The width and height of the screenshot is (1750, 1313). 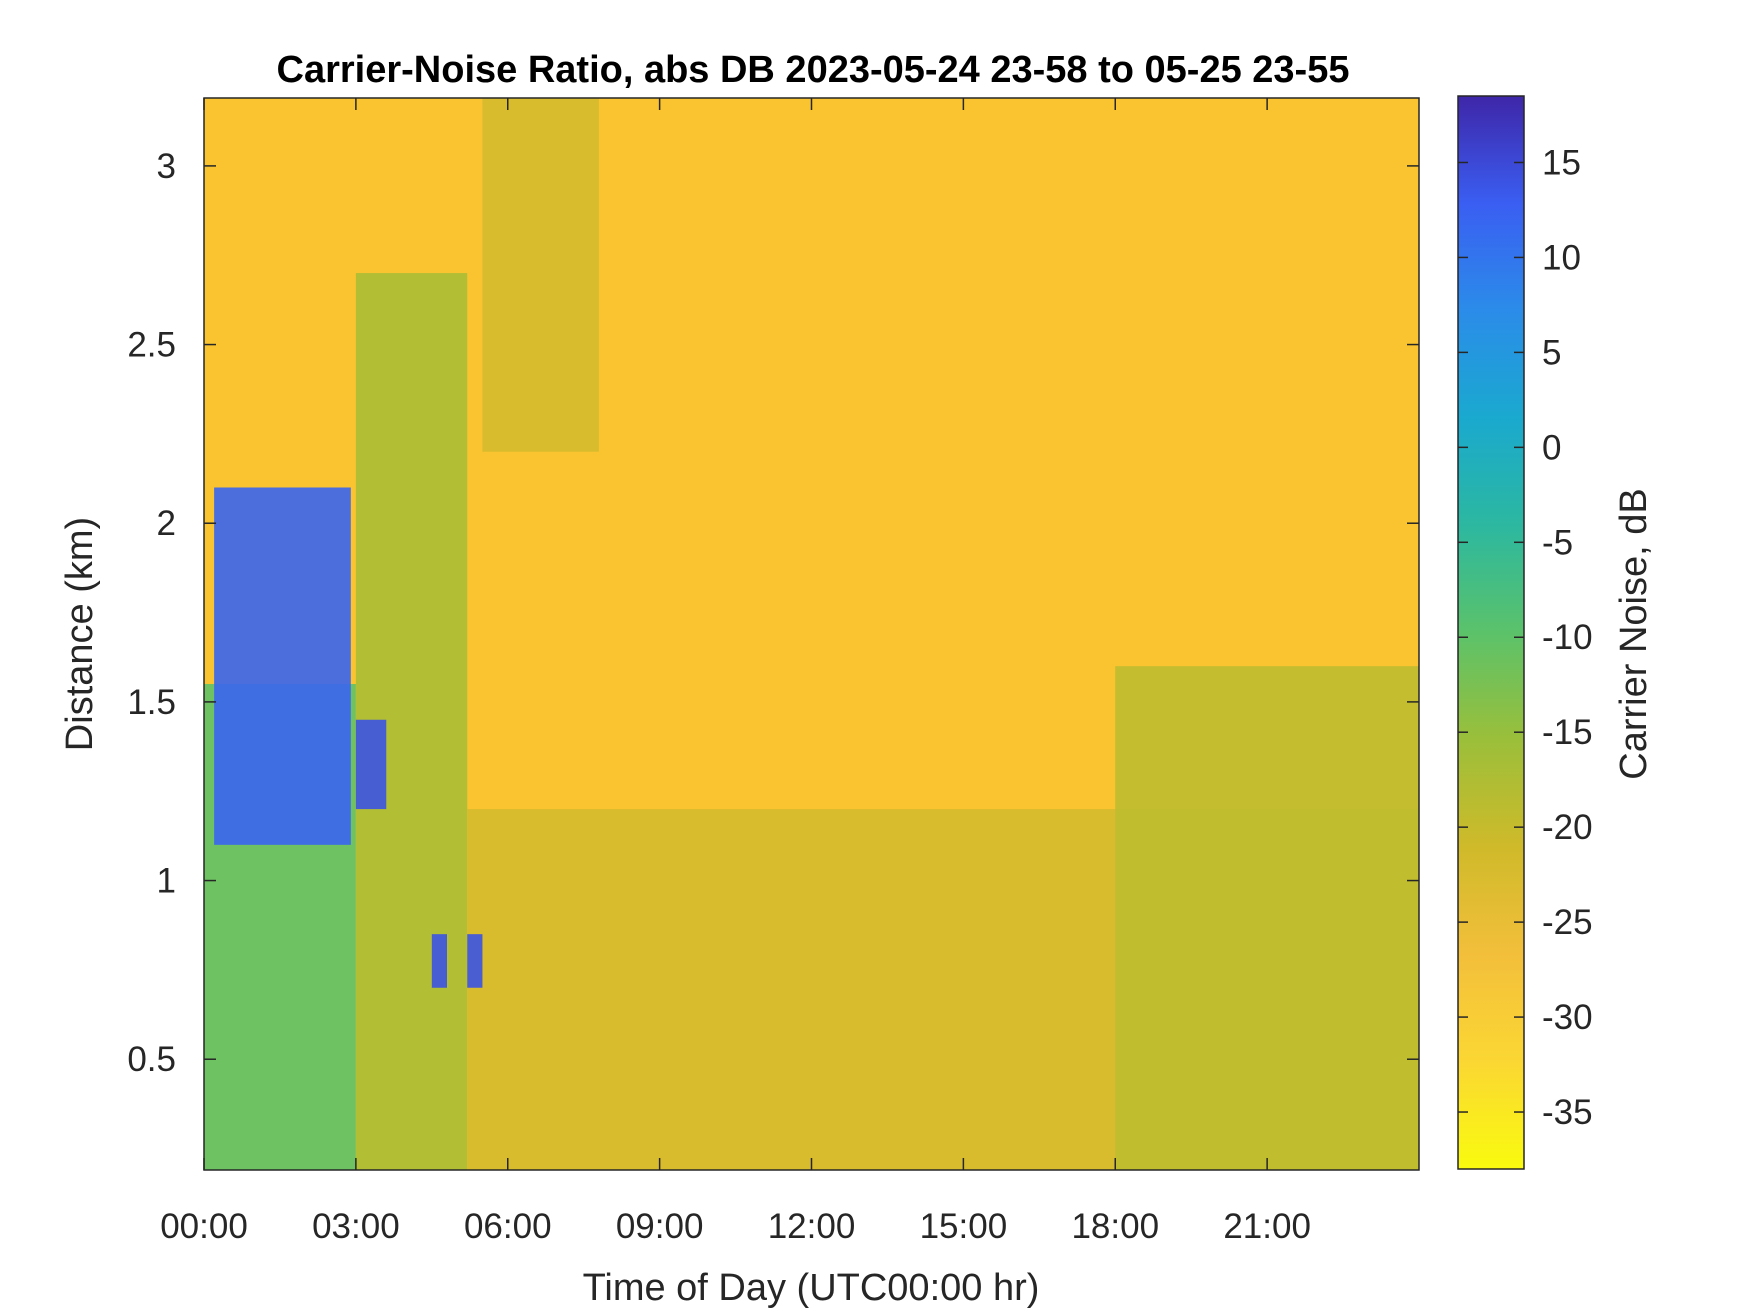 I want to click on colorbar-tick-label: -10, so click(x=1567, y=637).